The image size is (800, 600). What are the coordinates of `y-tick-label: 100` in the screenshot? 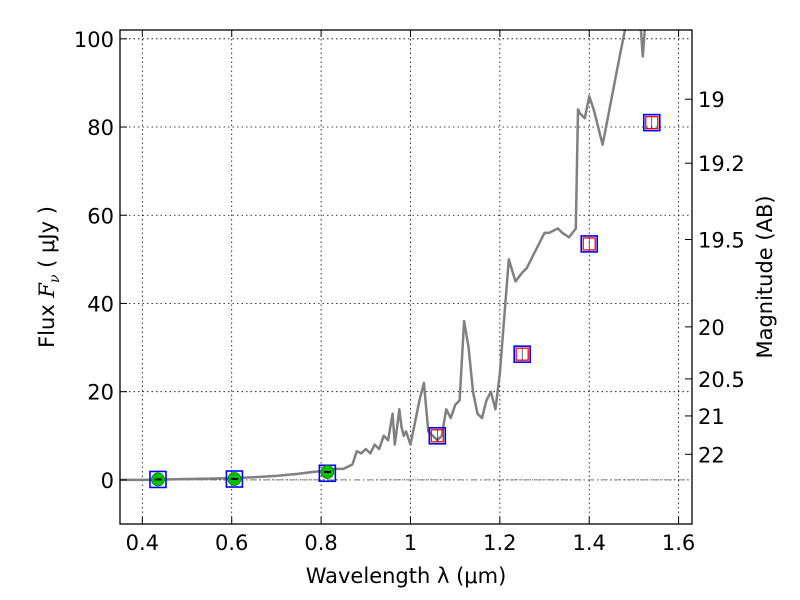 It's located at (94, 40).